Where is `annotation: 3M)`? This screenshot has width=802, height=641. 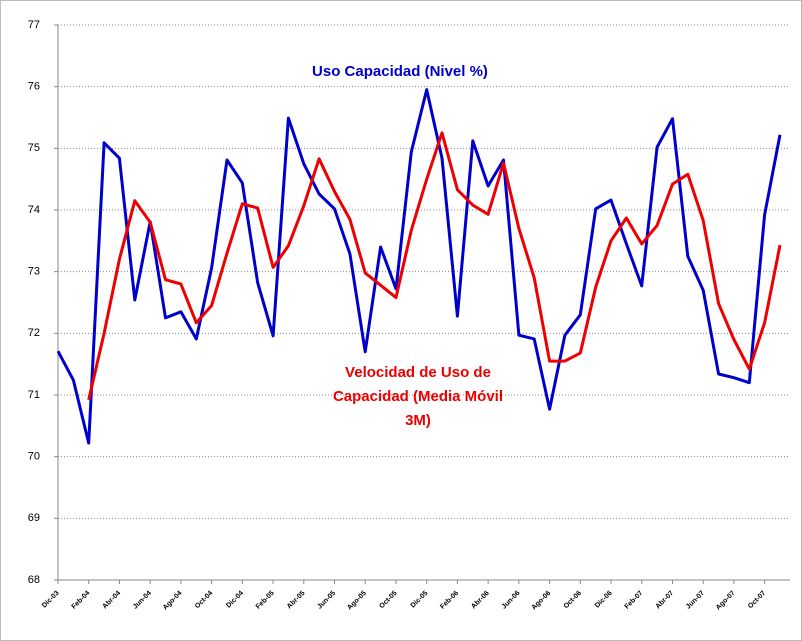
annotation: 3M) is located at coordinates (418, 420).